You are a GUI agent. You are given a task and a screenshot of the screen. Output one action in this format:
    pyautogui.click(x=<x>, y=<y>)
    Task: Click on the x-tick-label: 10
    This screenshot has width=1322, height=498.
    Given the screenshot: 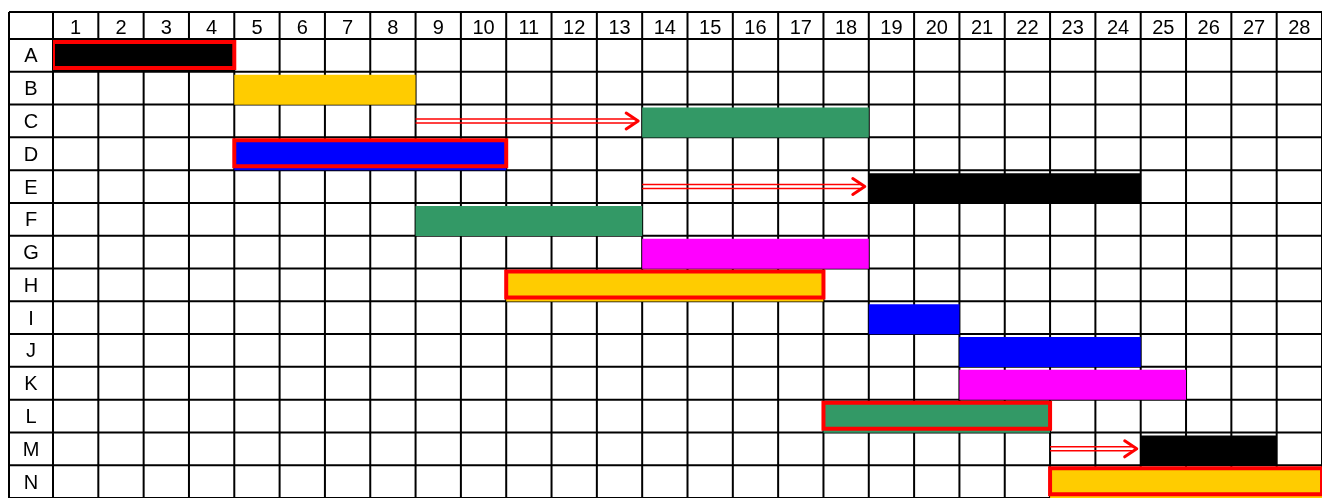 What is the action you would take?
    pyautogui.click(x=483, y=27)
    